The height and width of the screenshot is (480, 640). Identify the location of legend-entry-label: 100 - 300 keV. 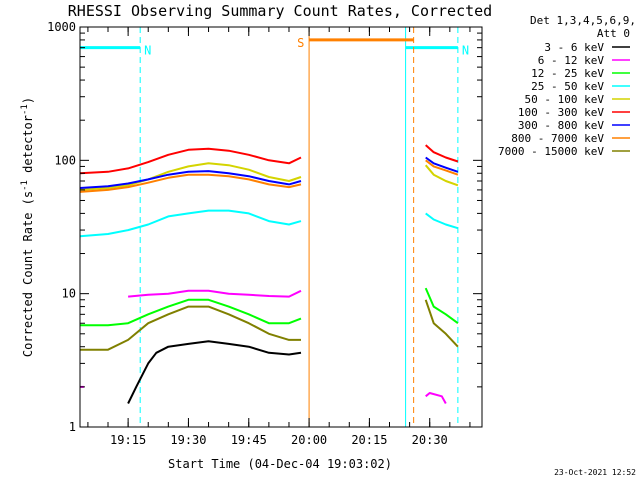
(561, 112).